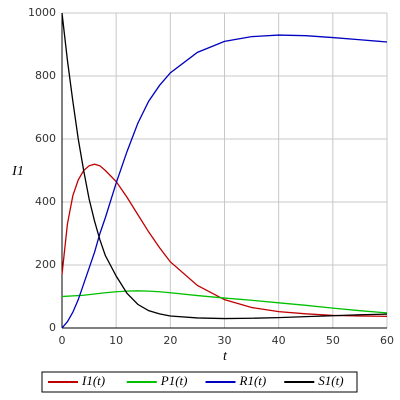  Describe the element at coordinates (93, 380) in the screenshot. I see `legend-label: I1(t)` at that location.